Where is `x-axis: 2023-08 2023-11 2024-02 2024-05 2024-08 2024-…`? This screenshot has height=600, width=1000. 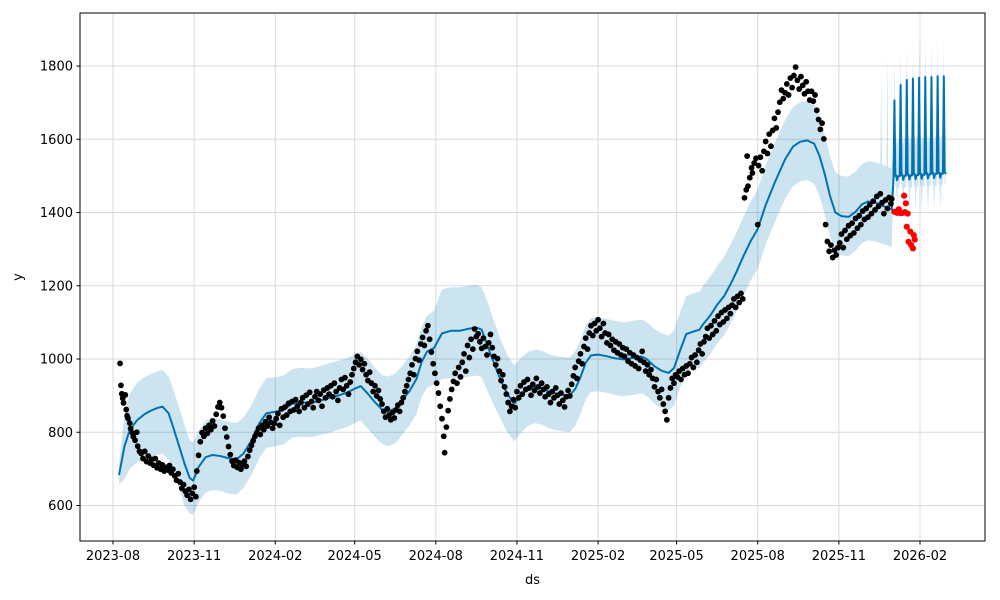
x-axis: 2023-08 2023-11 2024-02 2024-05 2024-08 2024-… is located at coordinates (516, 552).